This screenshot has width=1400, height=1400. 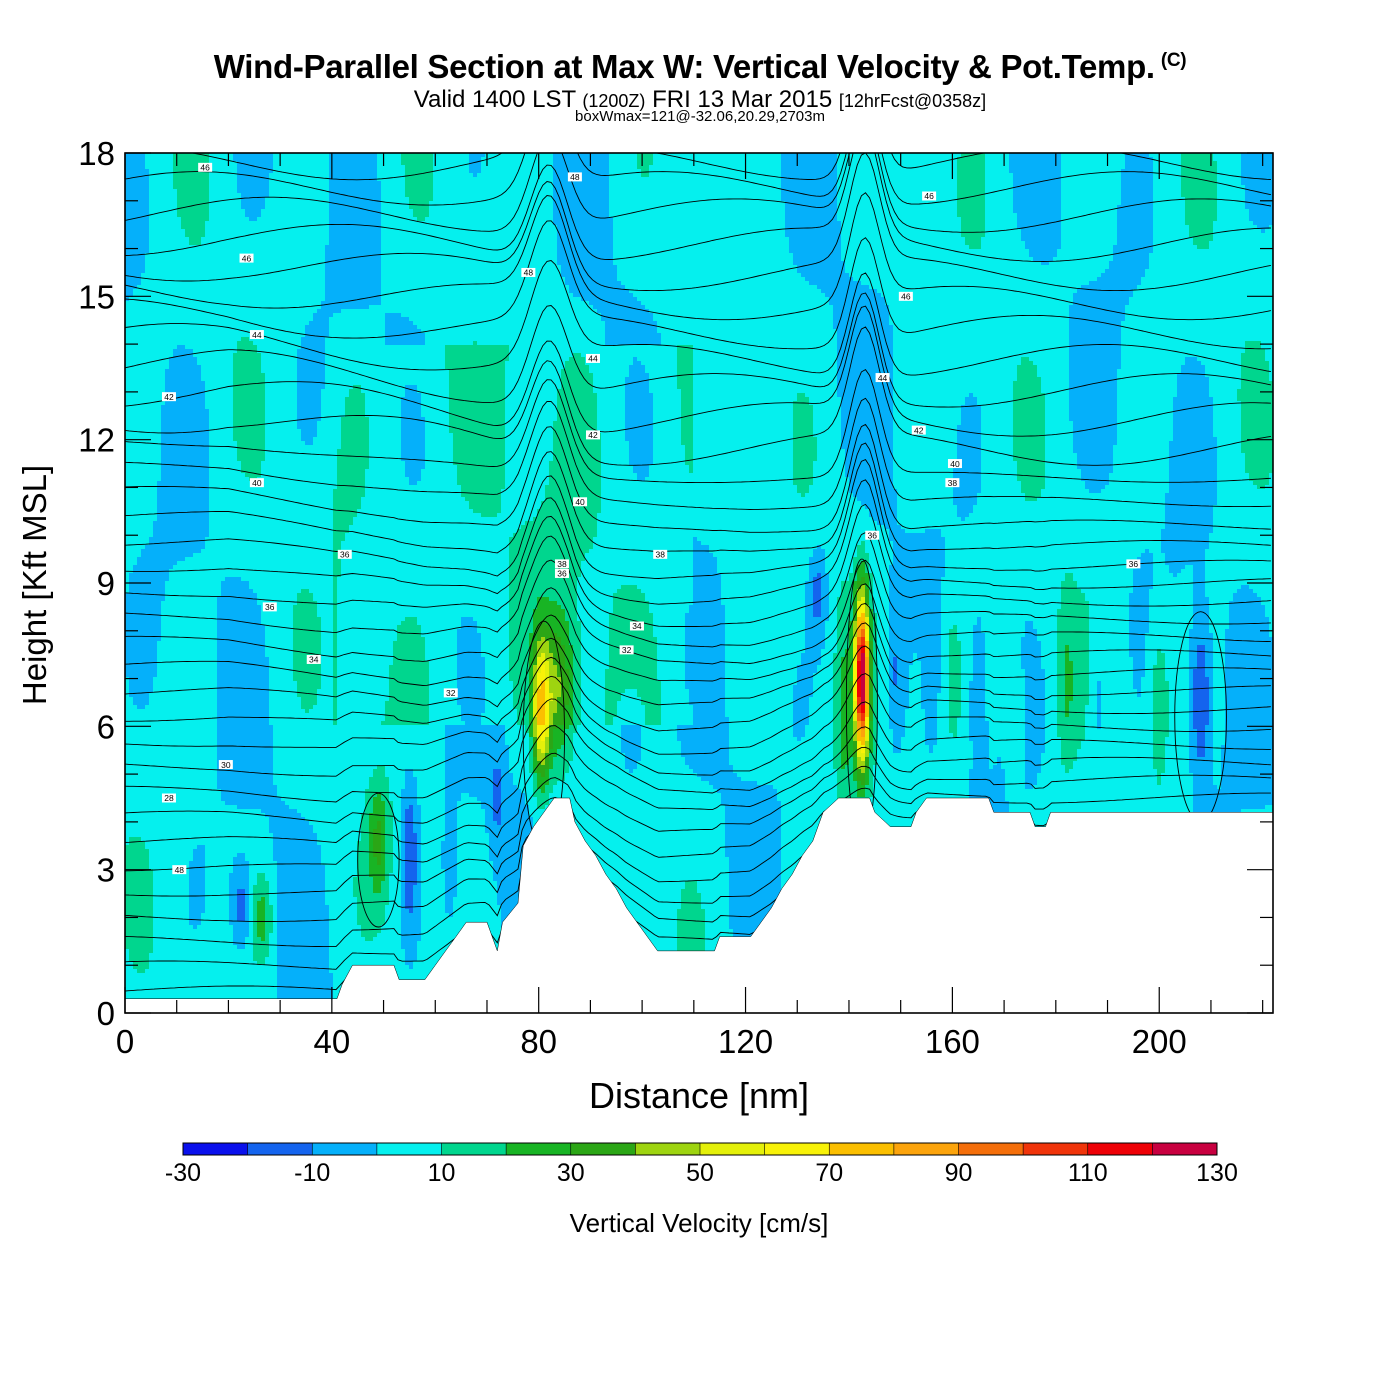 I want to click on colorbar-tick-label: 10, so click(x=442, y=1173).